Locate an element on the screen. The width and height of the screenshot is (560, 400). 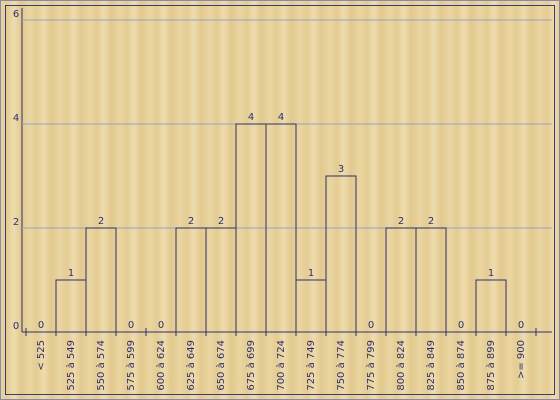
x-tick-label: 800 à 824 is located at coordinates (401, 365).